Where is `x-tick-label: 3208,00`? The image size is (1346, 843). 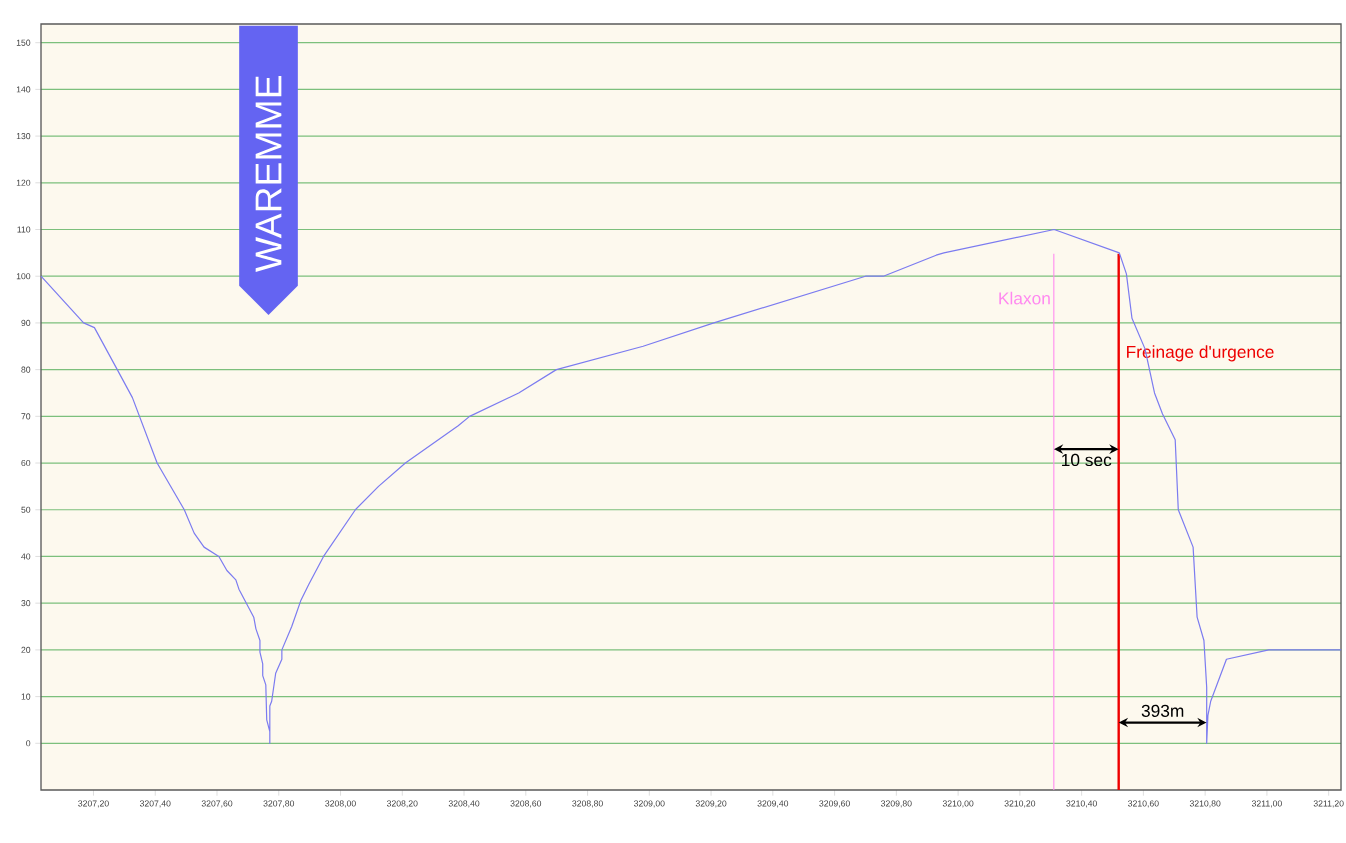
x-tick-label: 3208,00 is located at coordinates (340, 804).